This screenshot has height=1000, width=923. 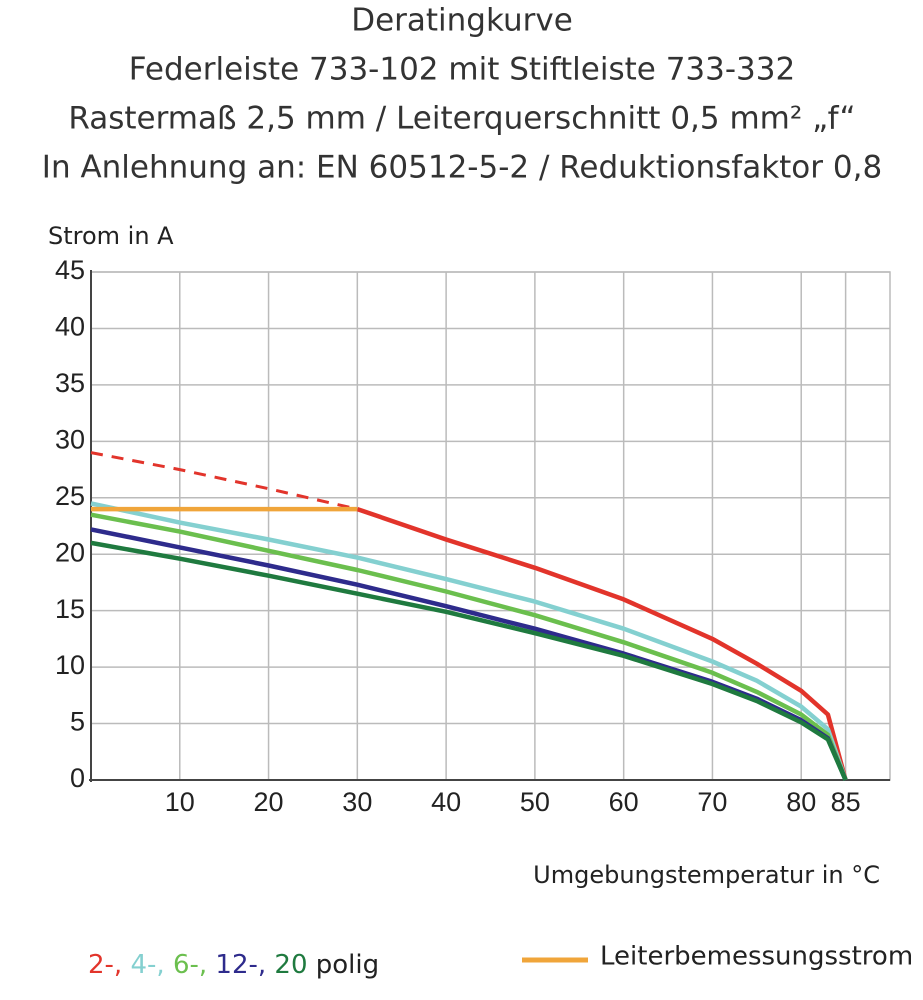 I want to click on x-axis-label: Umgebungstemperatur in °C, so click(x=706, y=875).